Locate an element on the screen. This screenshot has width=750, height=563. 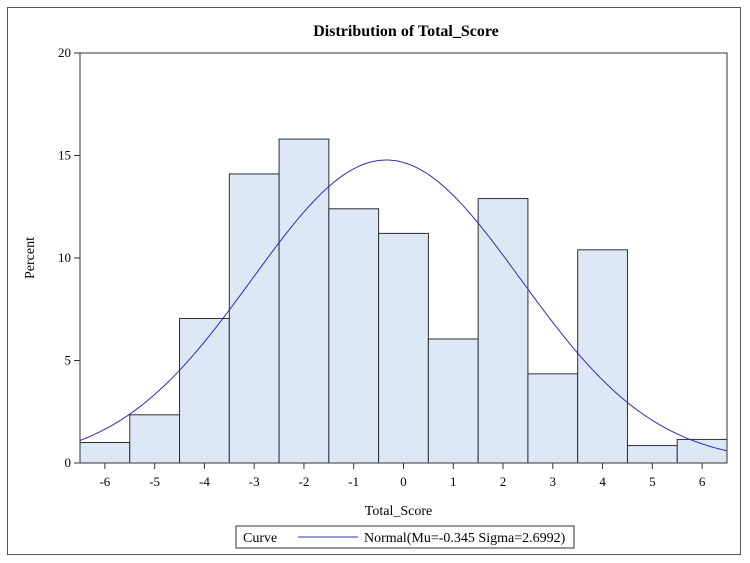
x-axis-label: Total_Score is located at coordinates (398, 511).